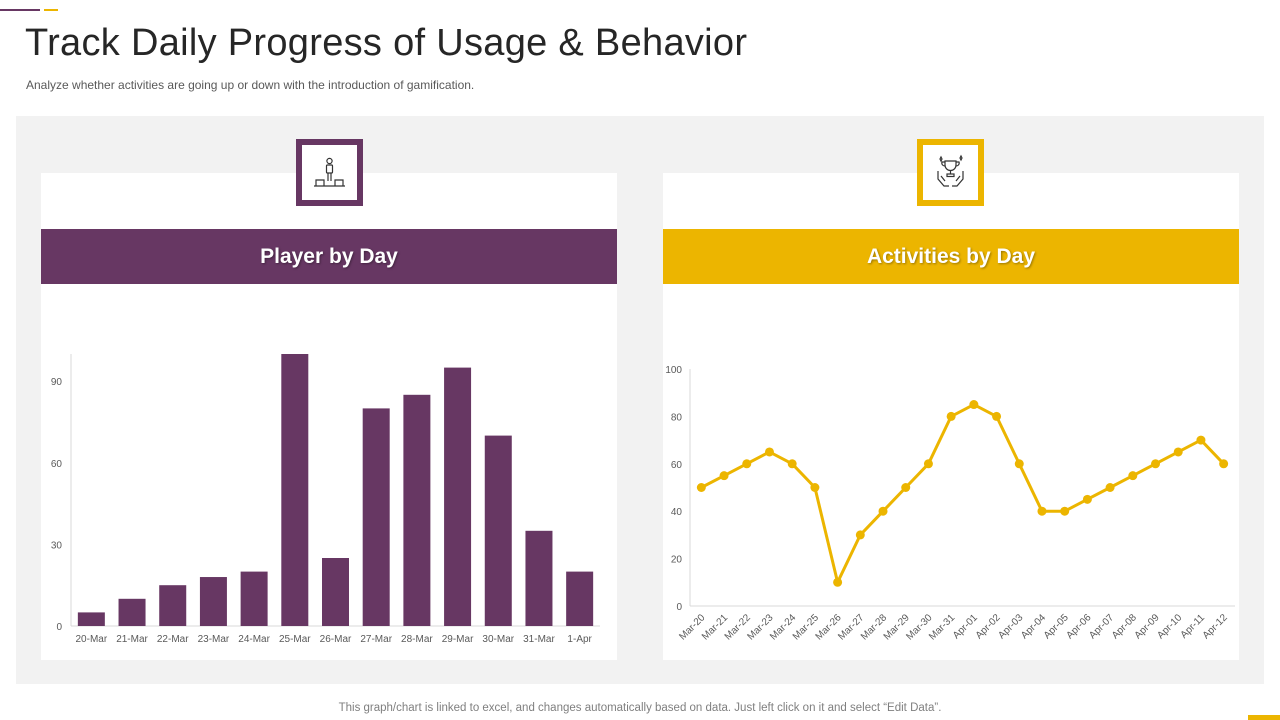  I want to click on bar-y-tick-label: 60, so click(57, 464).